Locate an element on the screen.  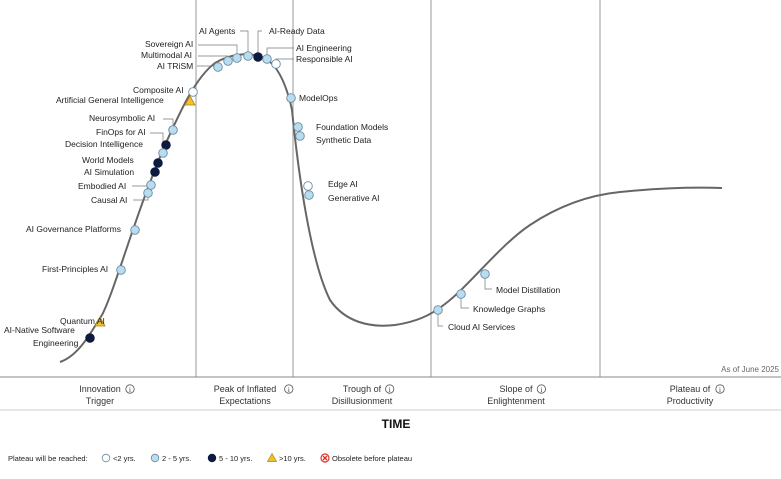
marker-model-distillation is located at coordinates (485, 274).